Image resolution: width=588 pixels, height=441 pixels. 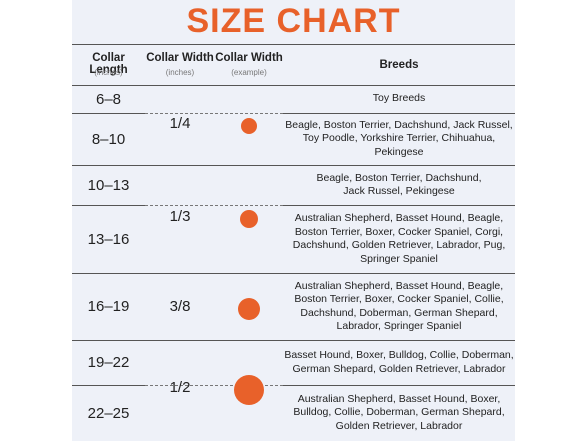 I want to click on collar-width: 1/4, so click(x=180, y=123).